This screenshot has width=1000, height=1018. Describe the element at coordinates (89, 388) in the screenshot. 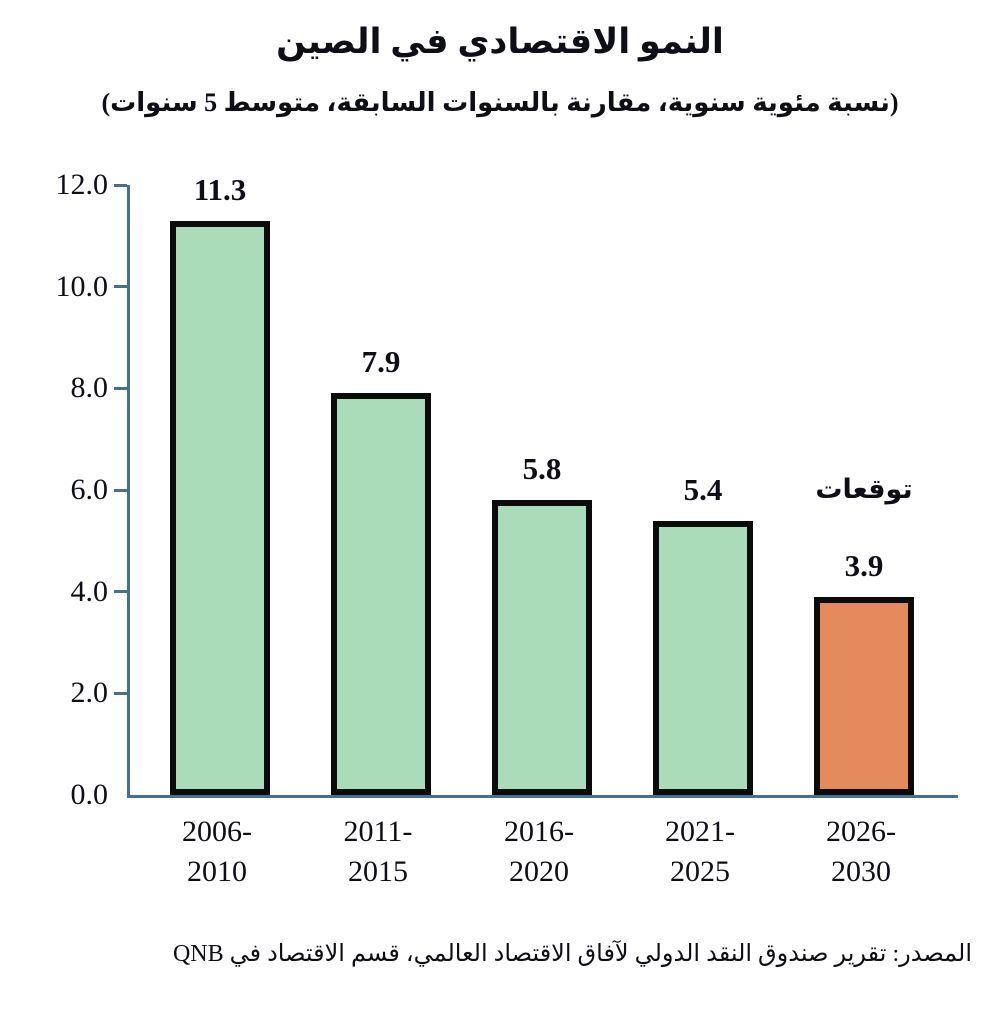

I see `y-tick-label: 8.0` at that location.